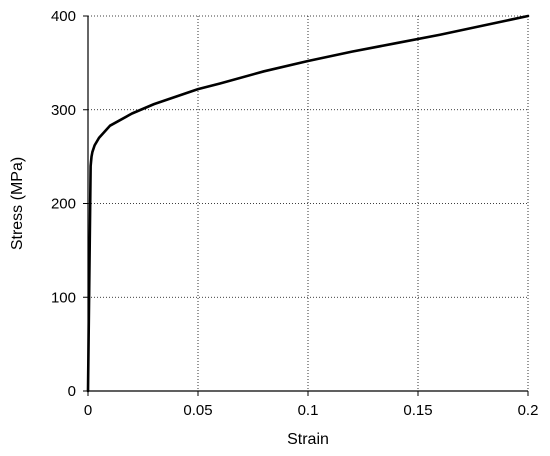 Image resolution: width=550 pixels, height=456 pixels. Describe the element at coordinates (308, 410) in the screenshot. I see `x-tick-label: 0.1` at that location.